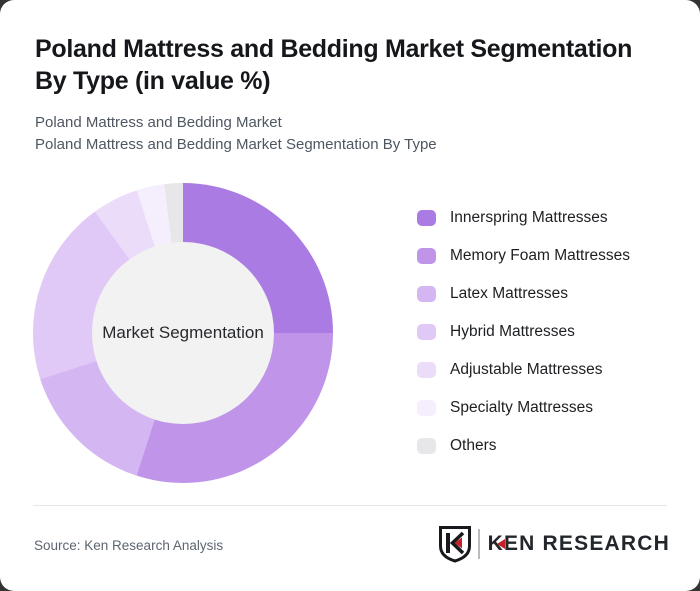 This screenshot has width=700, height=591. I want to click on legend-label: Hybrid Mattresses, so click(512, 331).